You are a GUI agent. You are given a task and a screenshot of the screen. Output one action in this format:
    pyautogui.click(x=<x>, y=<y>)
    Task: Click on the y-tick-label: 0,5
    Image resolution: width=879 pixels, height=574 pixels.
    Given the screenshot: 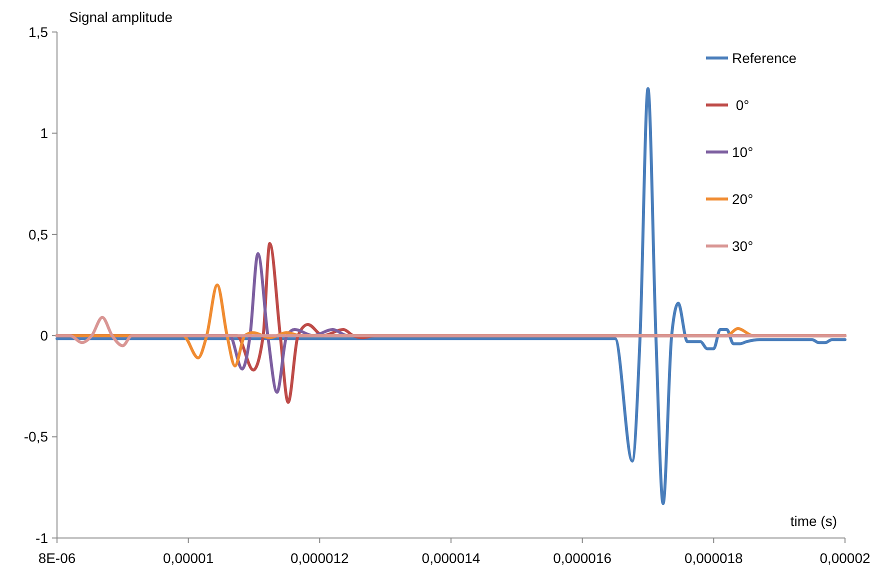 What is the action you would take?
    pyautogui.click(x=38, y=234)
    